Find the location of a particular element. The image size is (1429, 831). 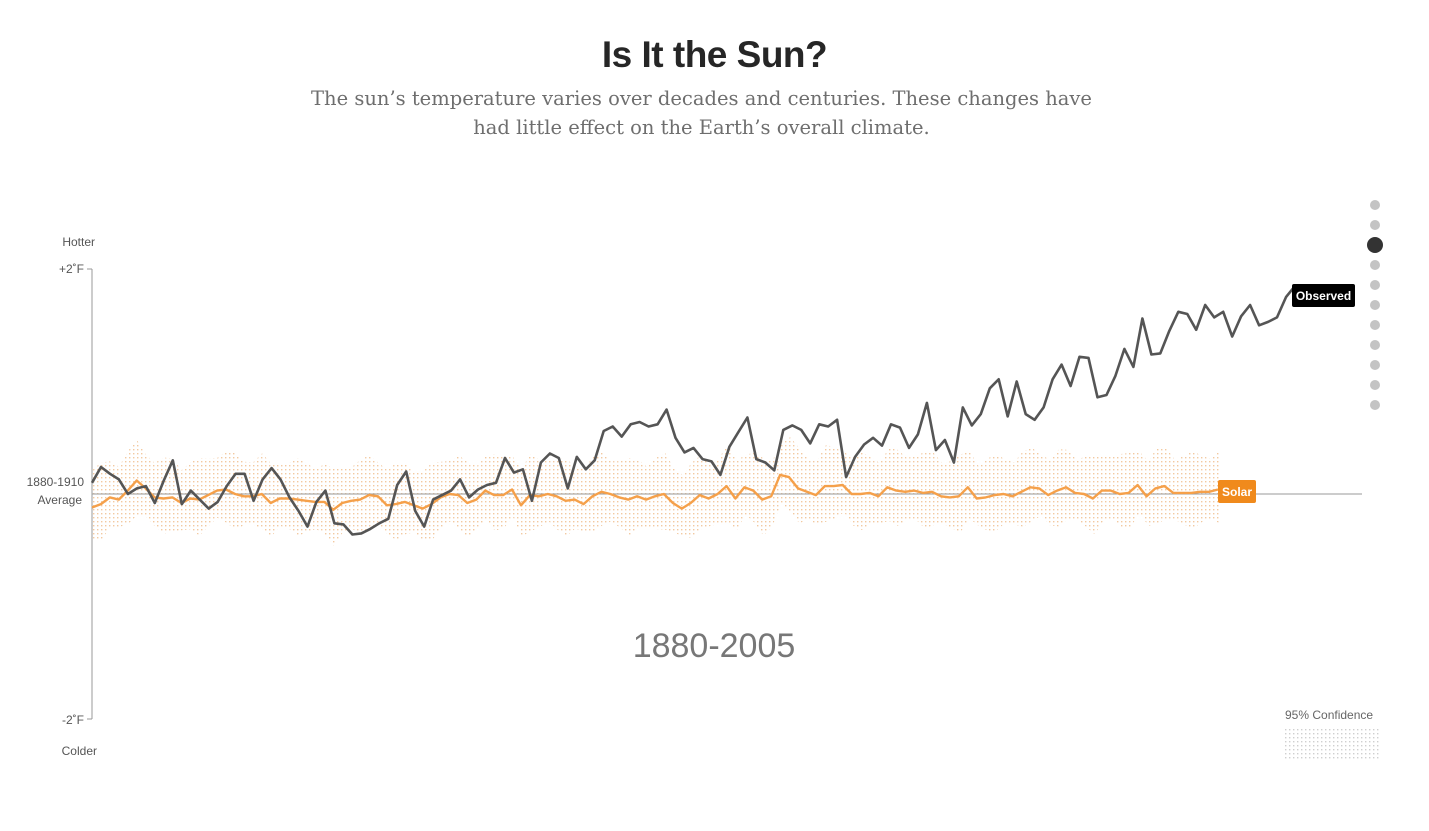

observed-tag-label: Observed is located at coordinates (1323, 296).